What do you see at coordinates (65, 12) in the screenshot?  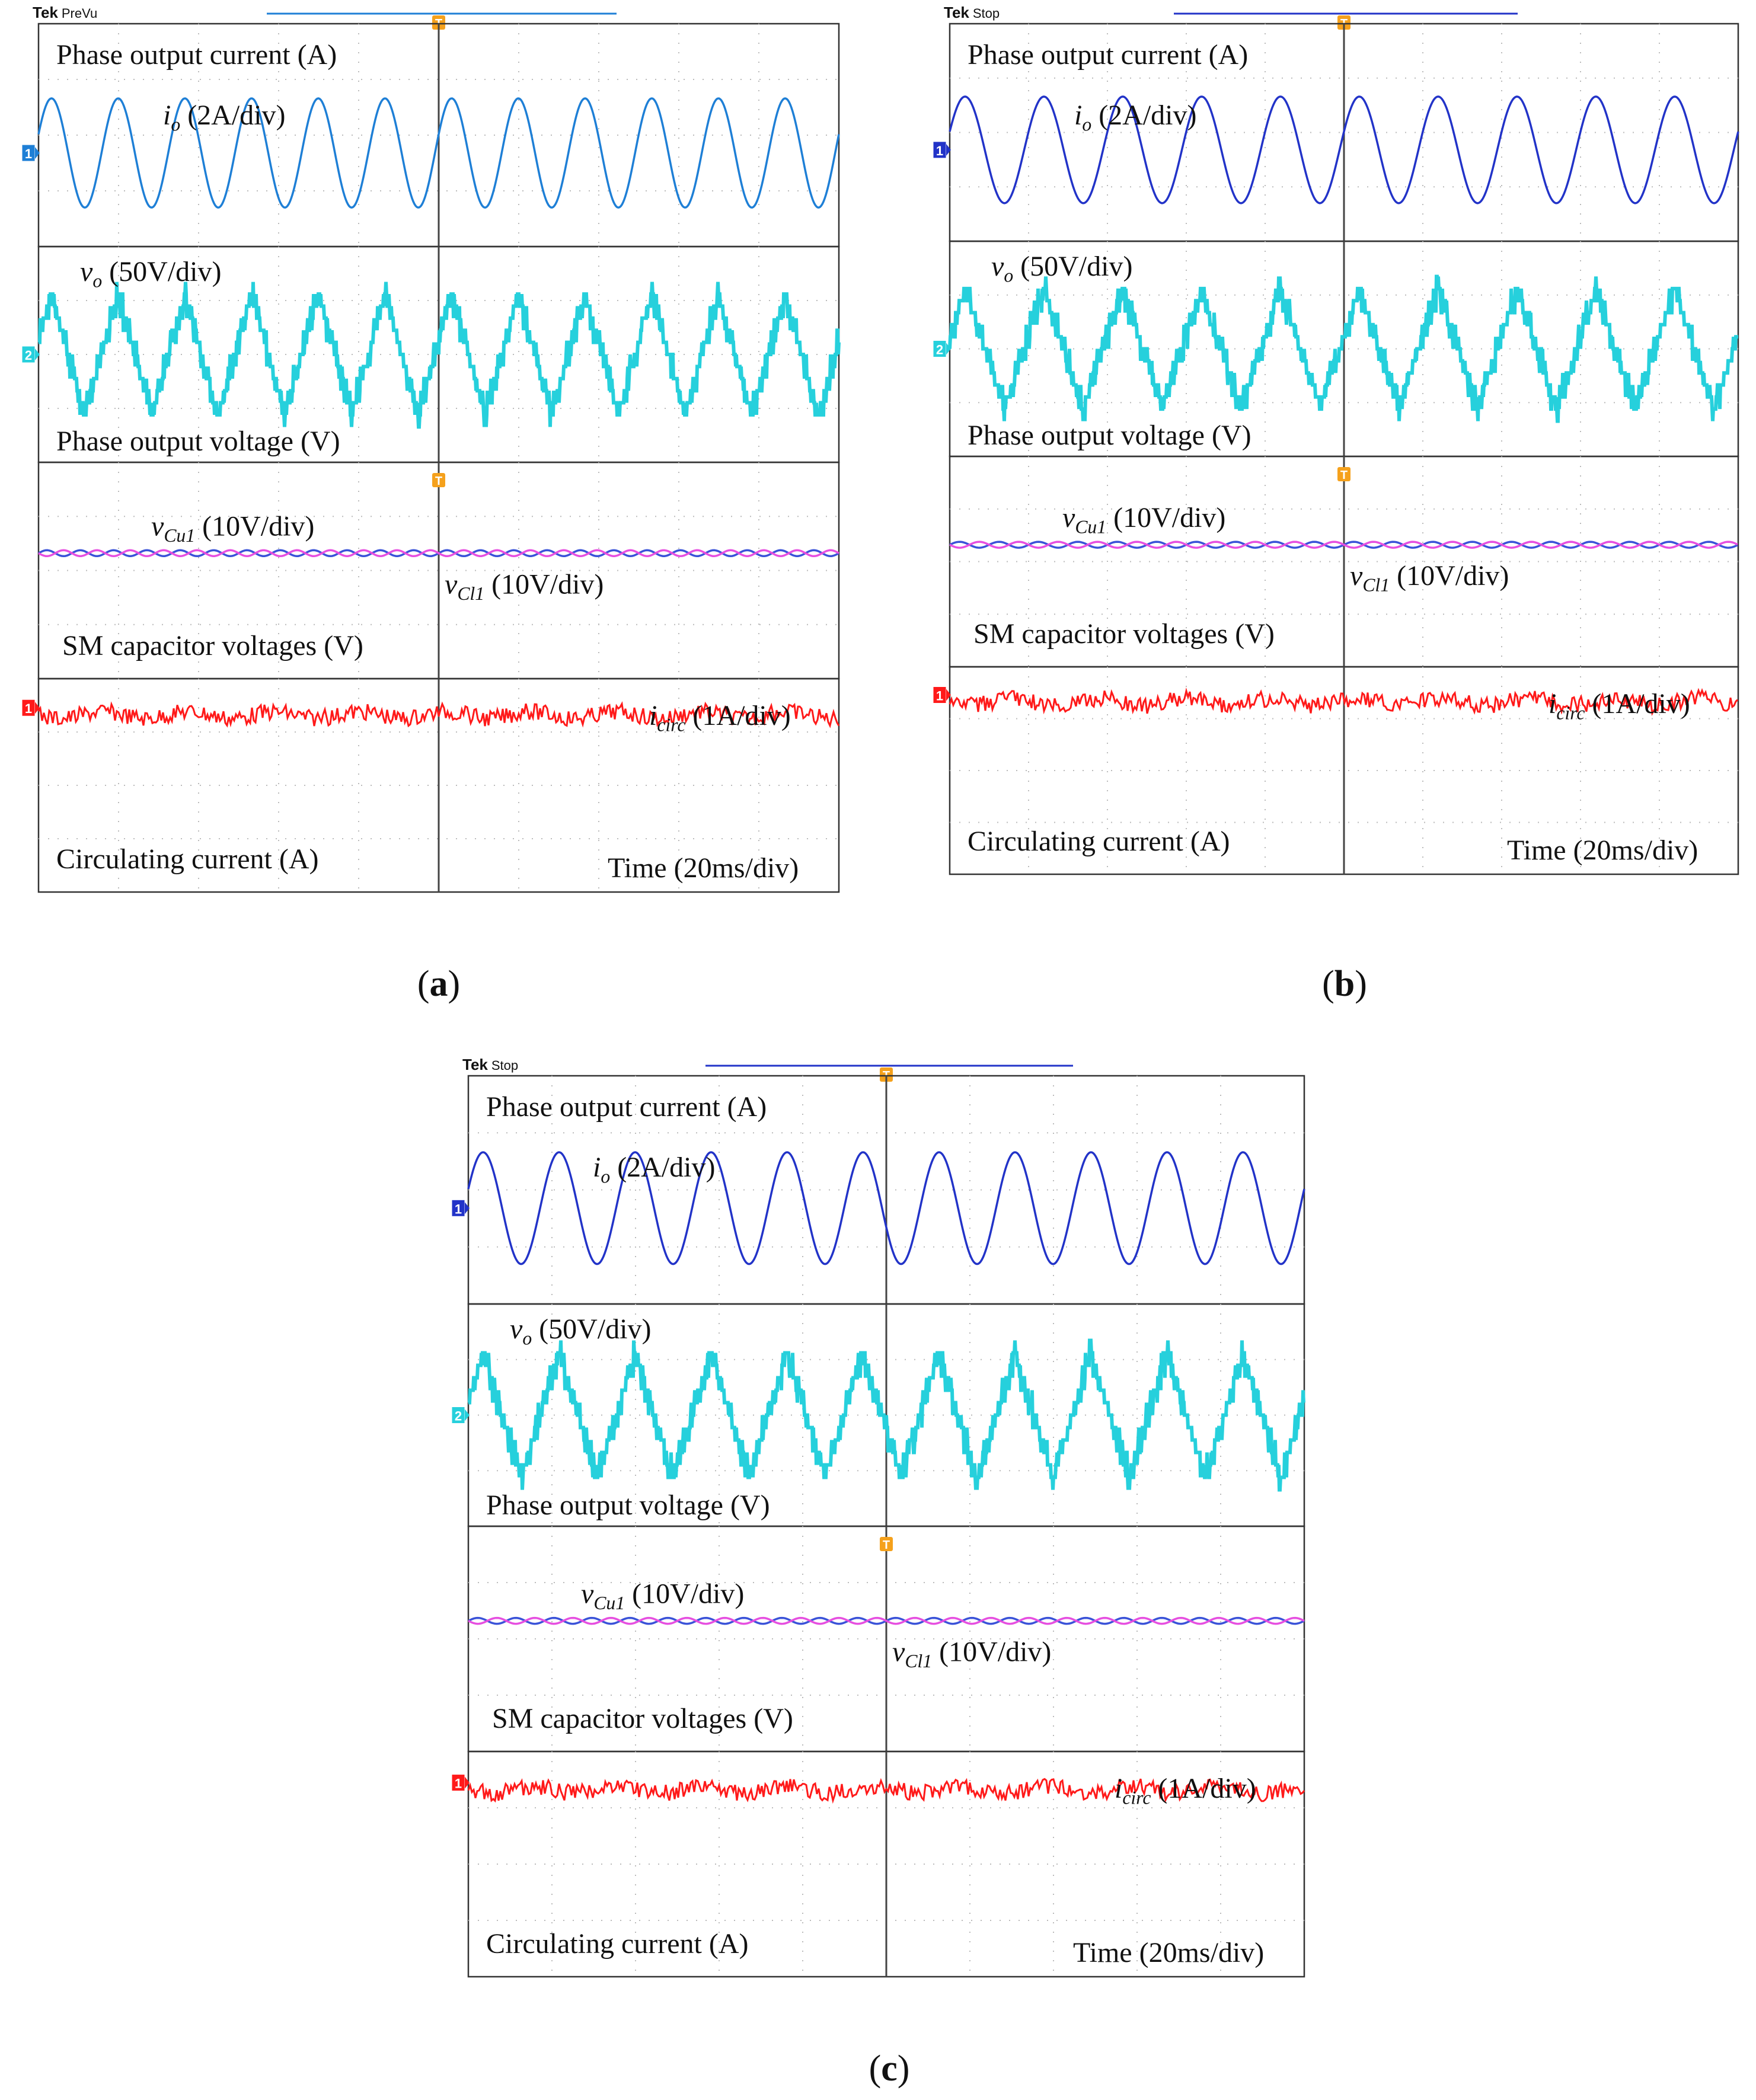 I see `scope-header: Tek PreVu` at bounding box center [65, 12].